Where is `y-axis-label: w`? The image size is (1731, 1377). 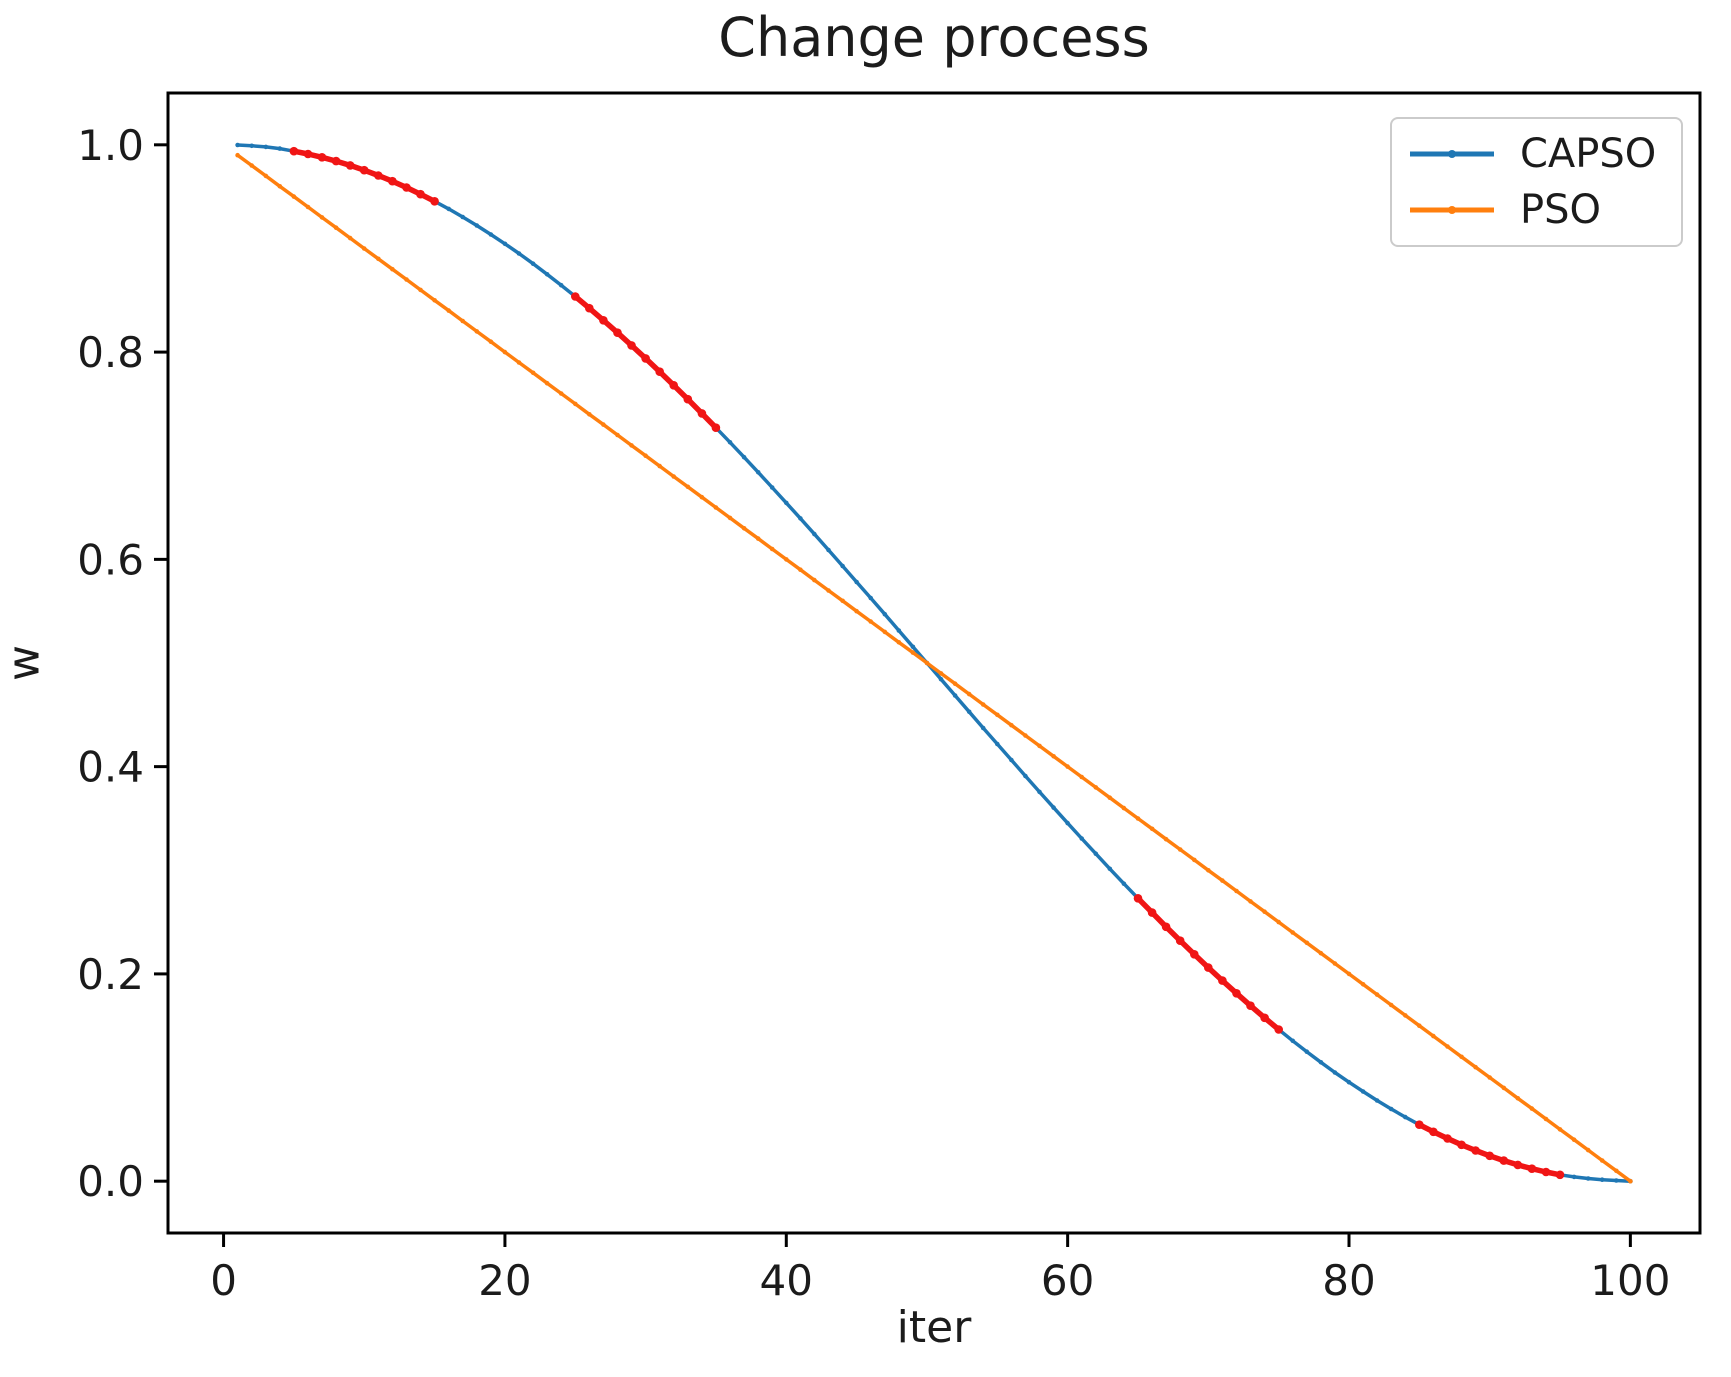
y-axis-label: w is located at coordinates (25, 663).